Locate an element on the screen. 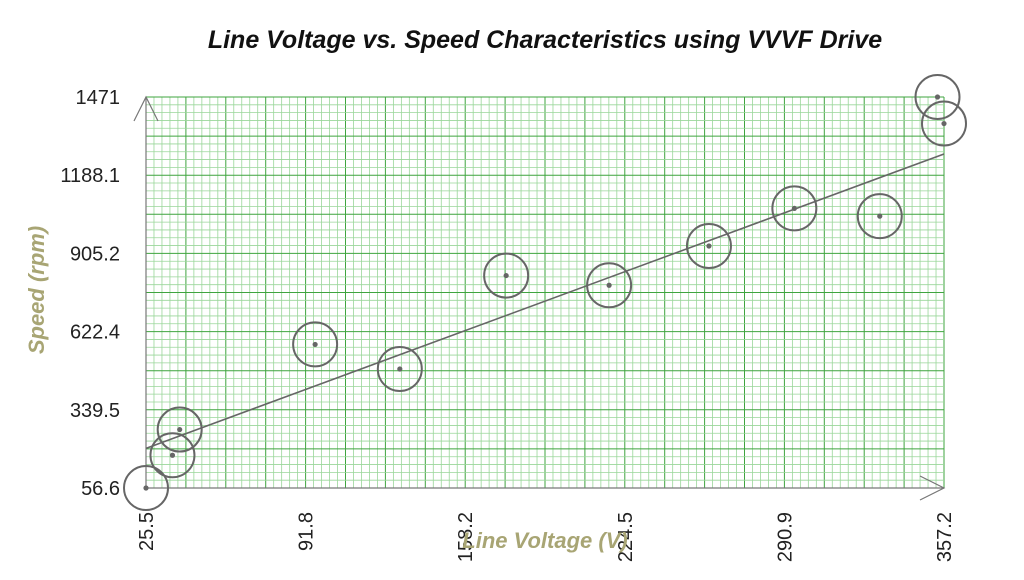  y-tick-label: 905.2 is located at coordinates (95, 254).